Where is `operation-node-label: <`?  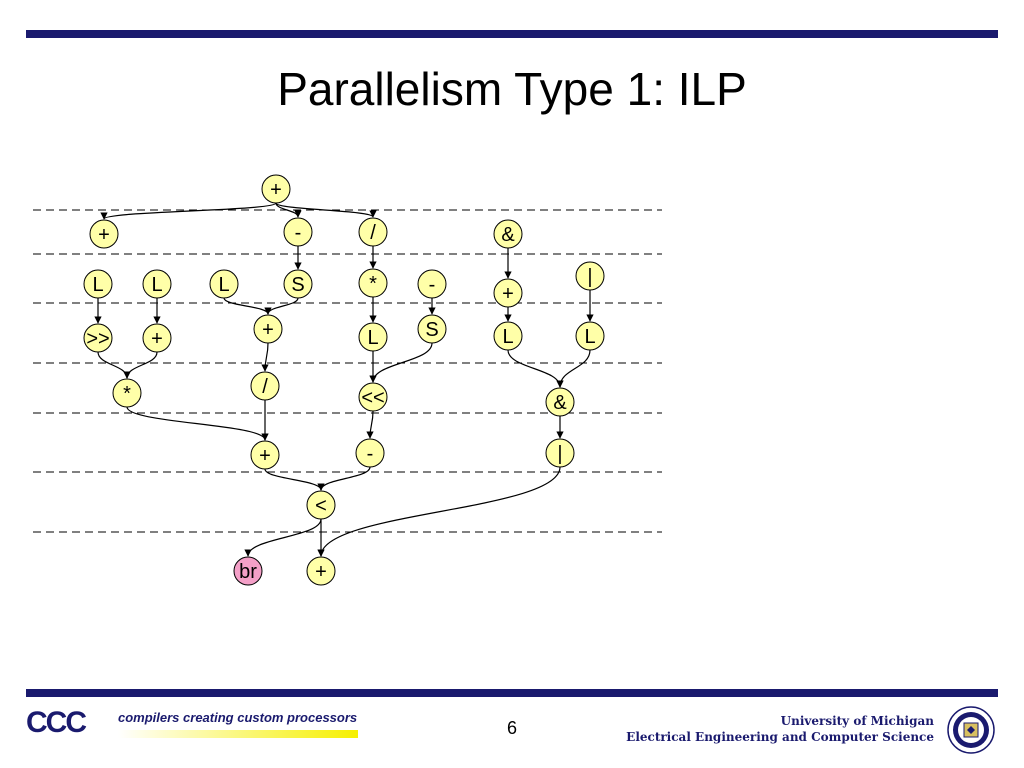 operation-node-label: < is located at coordinates (321, 506).